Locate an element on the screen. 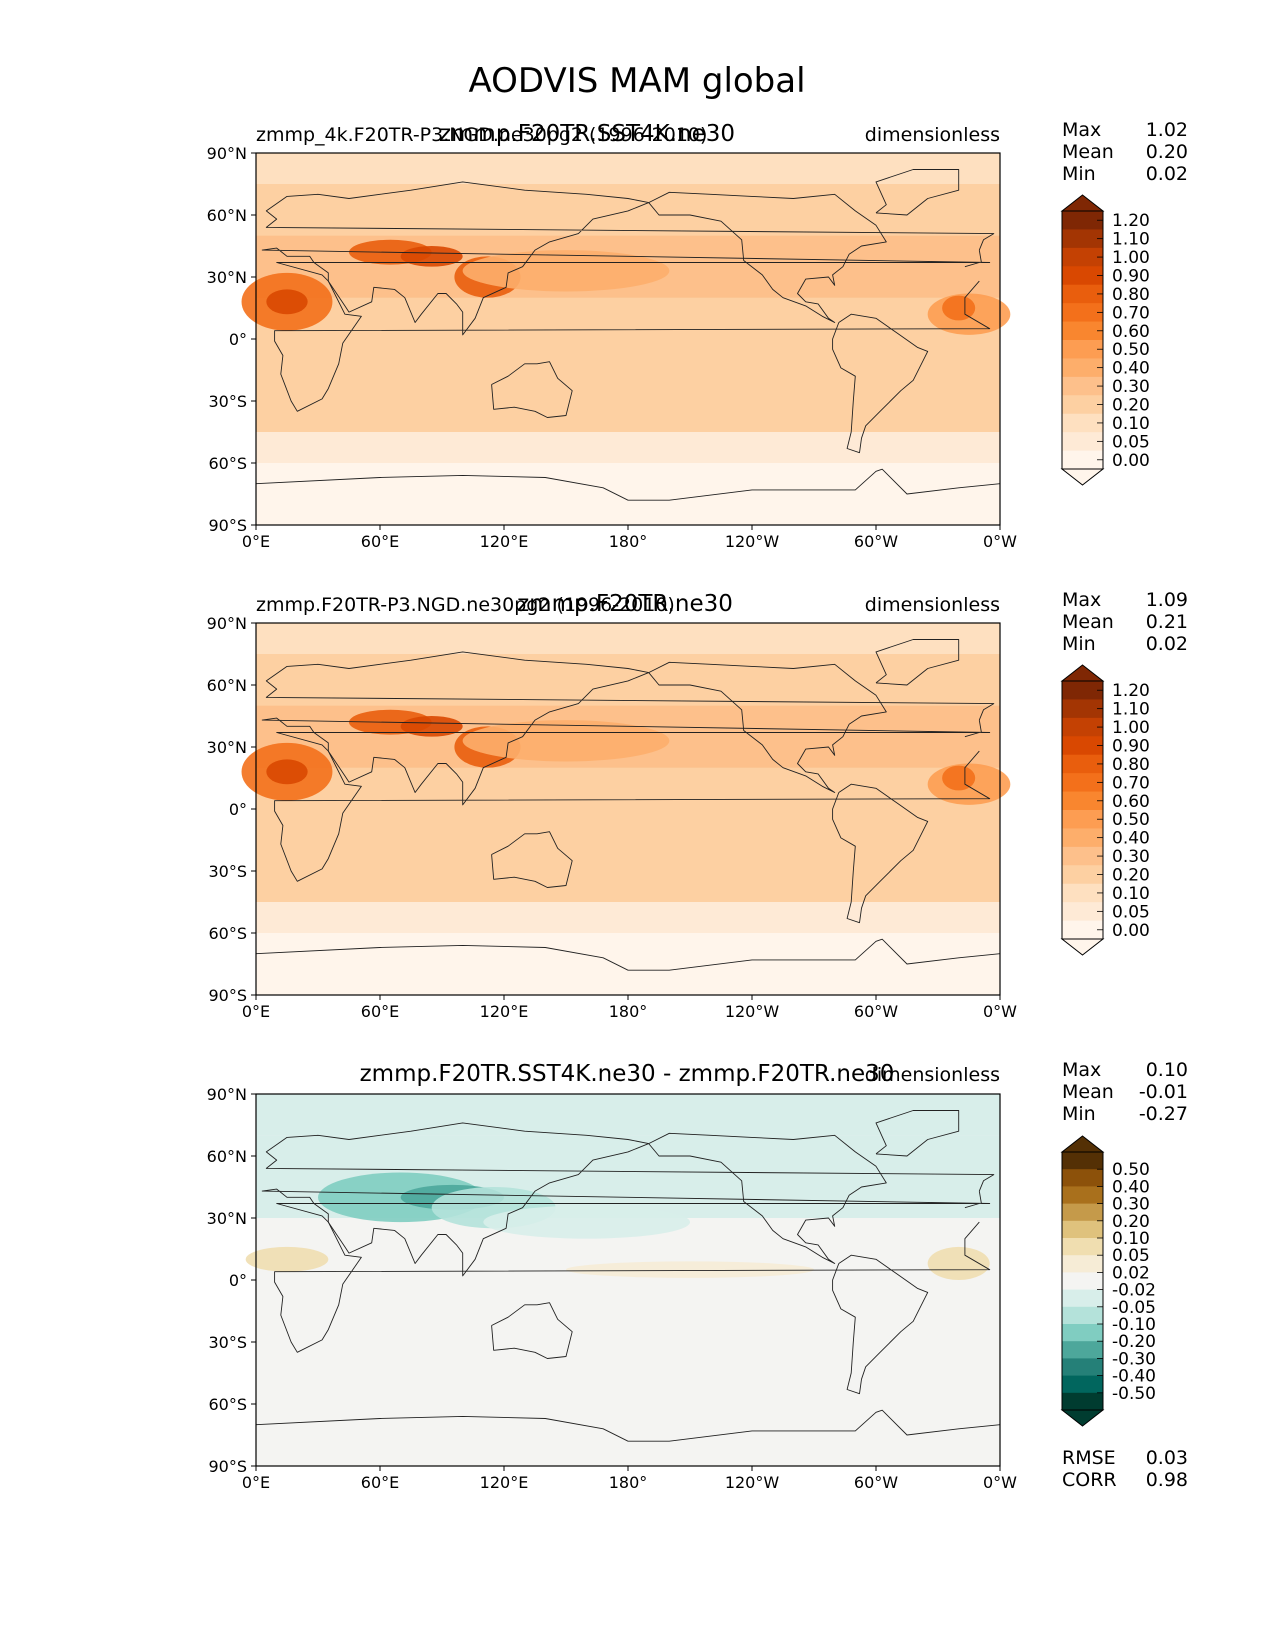 This screenshot has height=1650, width=1275. panel-1-map is located at coordinates (626, 339).